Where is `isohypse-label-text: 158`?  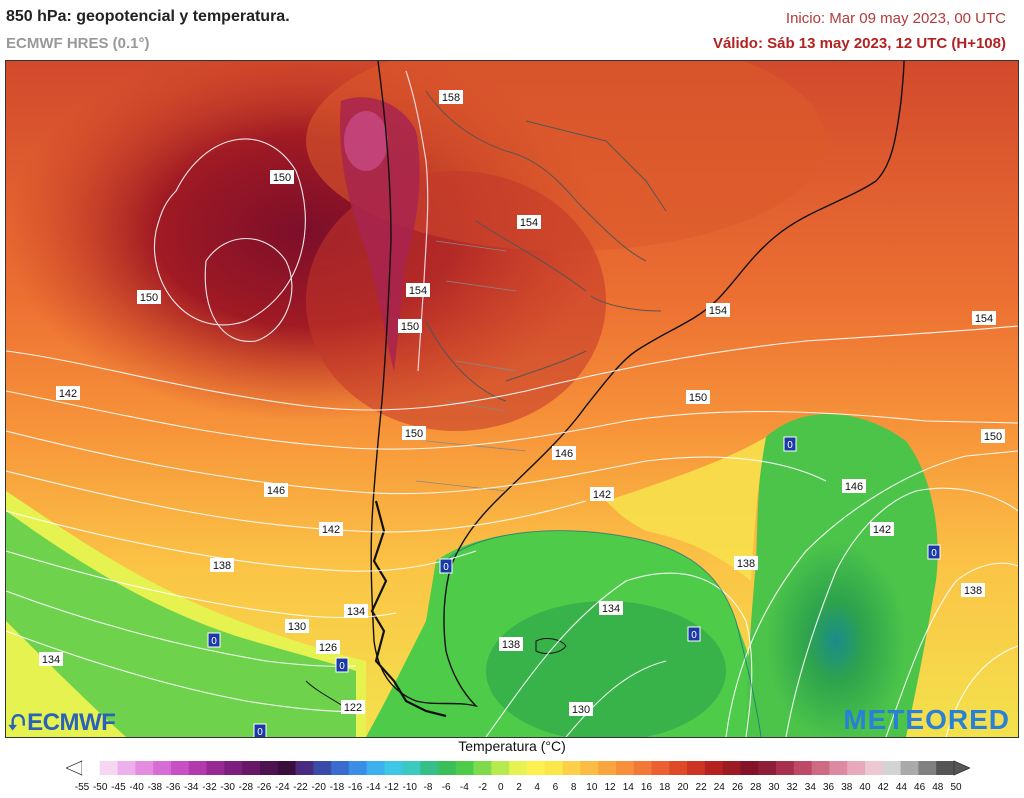
isohypse-label-text: 158 is located at coordinates (451, 98).